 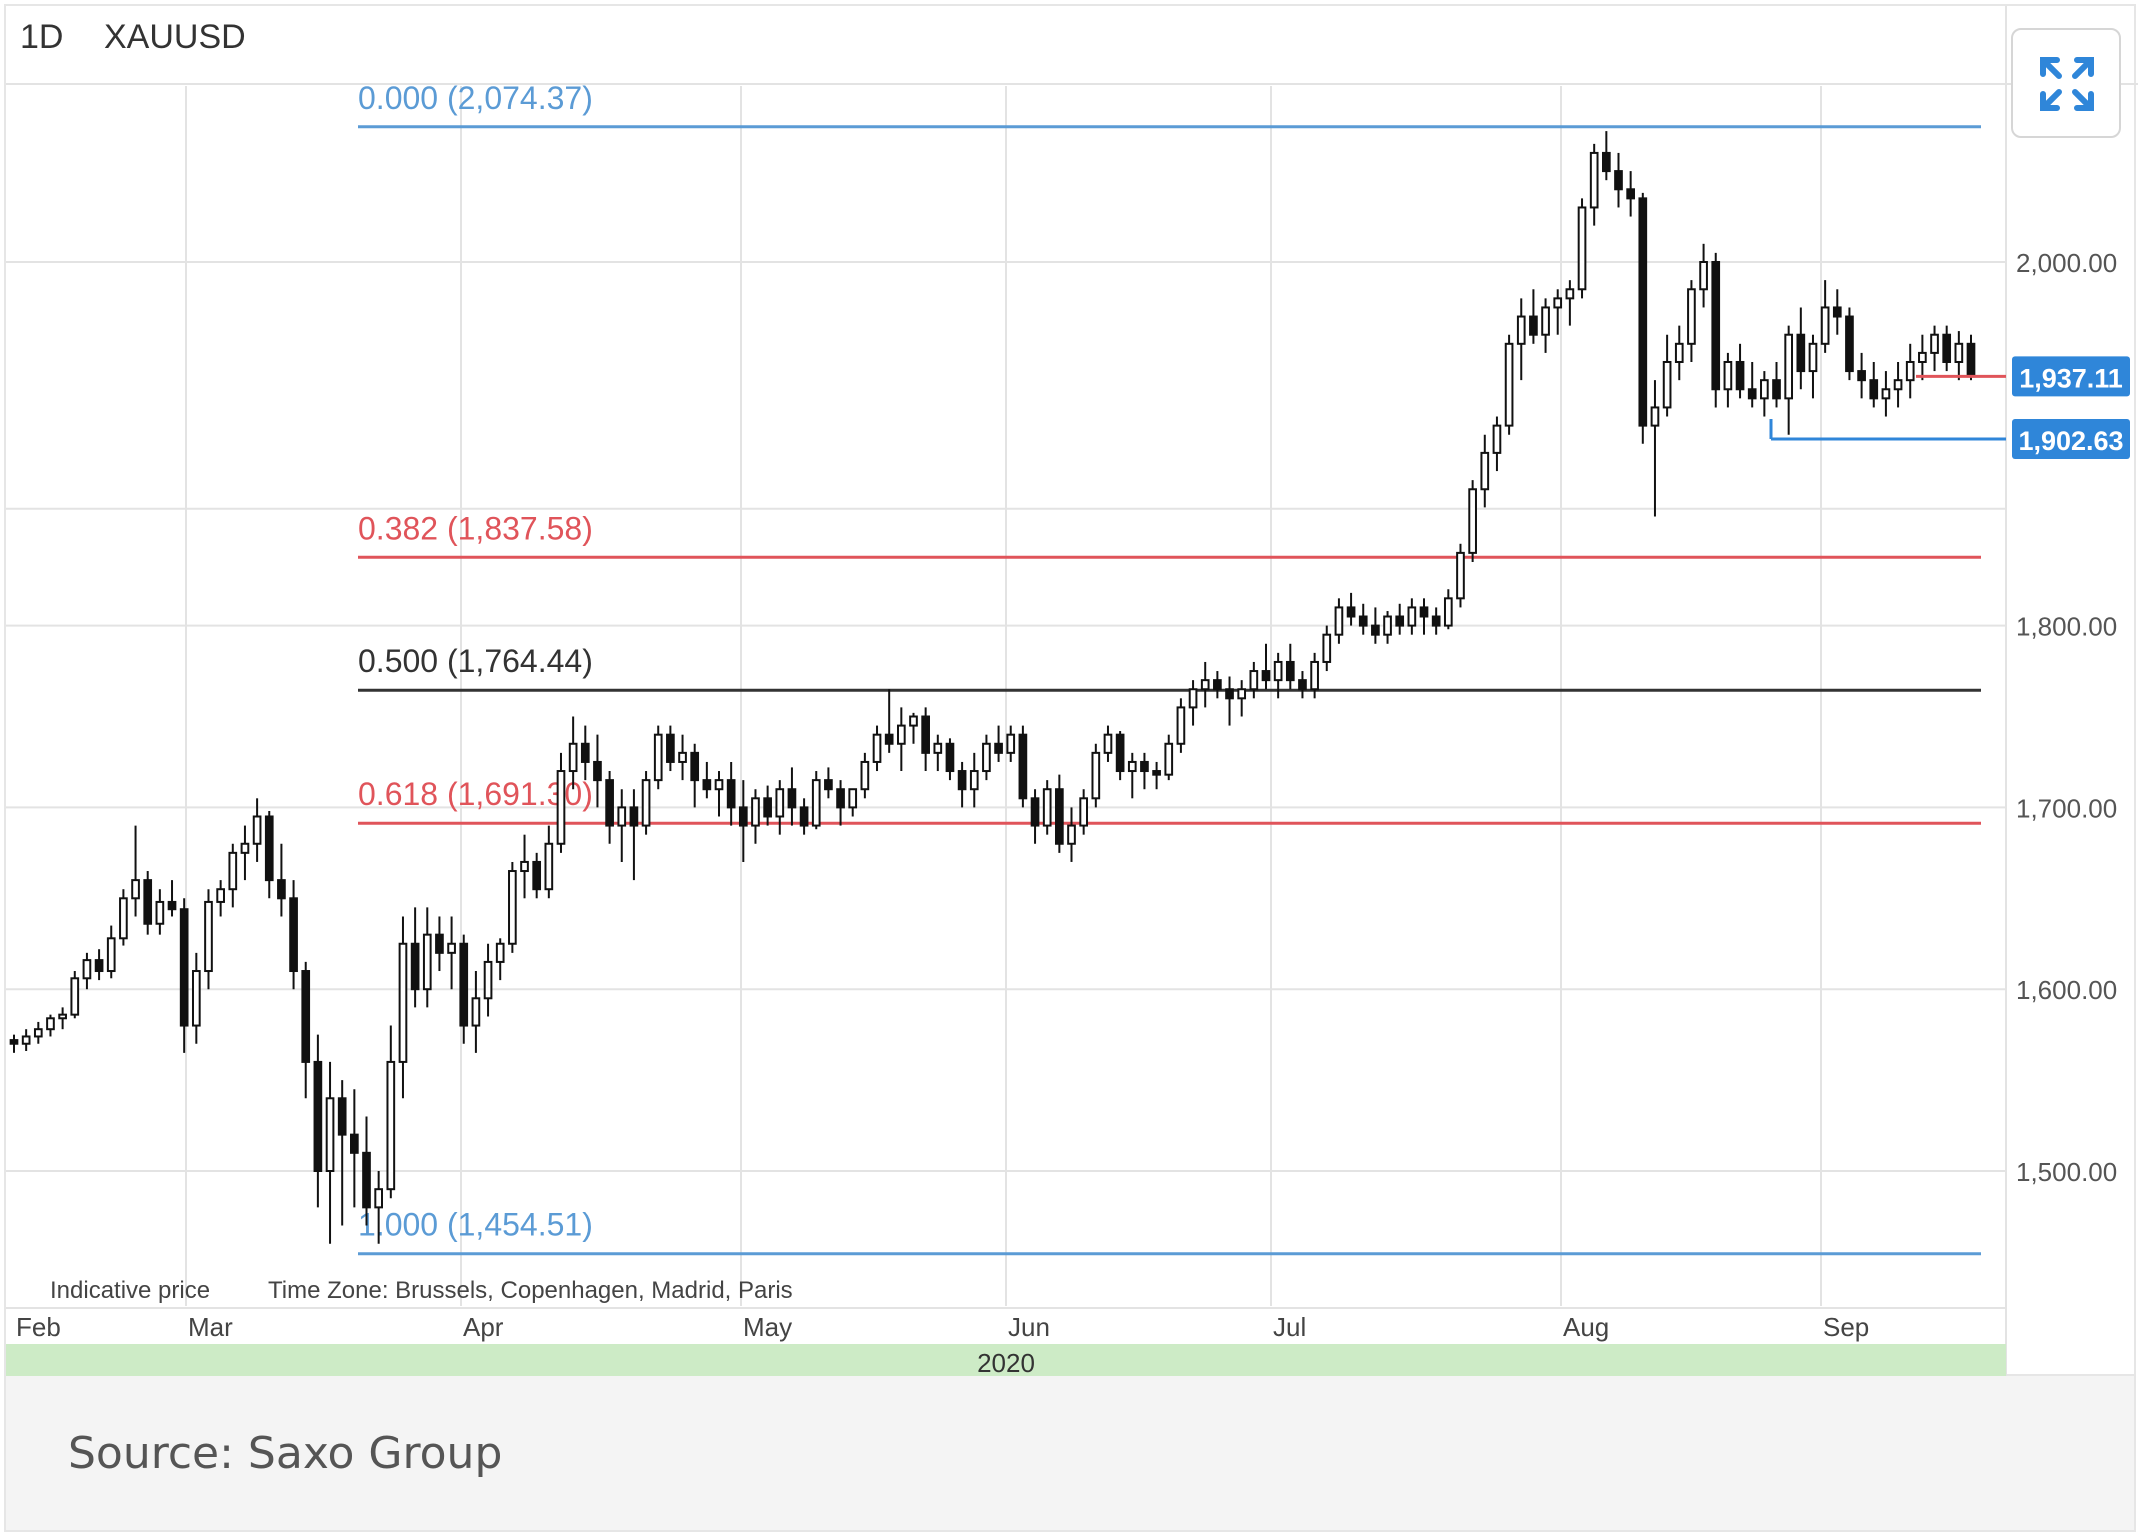 What do you see at coordinates (767, 1327) in the screenshot?
I see `x-tick-label: May` at bounding box center [767, 1327].